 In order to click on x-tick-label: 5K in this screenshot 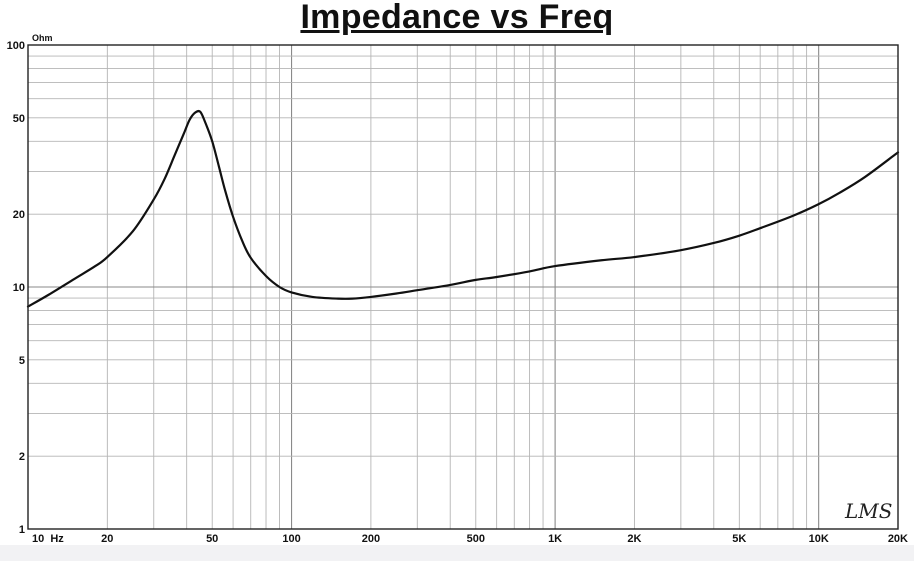, I will do `click(739, 539)`.